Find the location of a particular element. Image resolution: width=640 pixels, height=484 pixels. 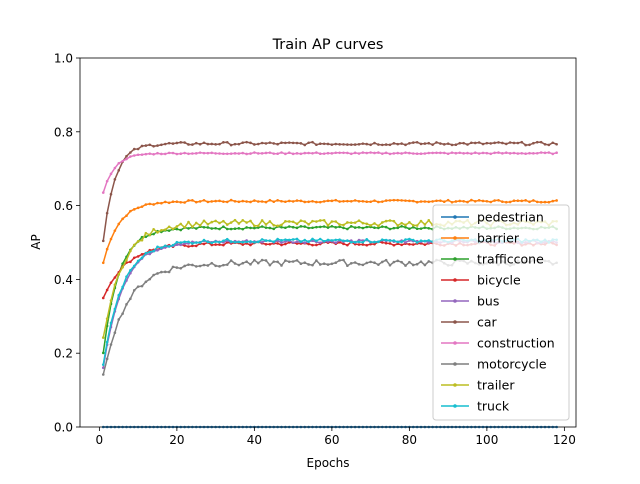

y-tick-label: 0.0 is located at coordinates (63, 428).